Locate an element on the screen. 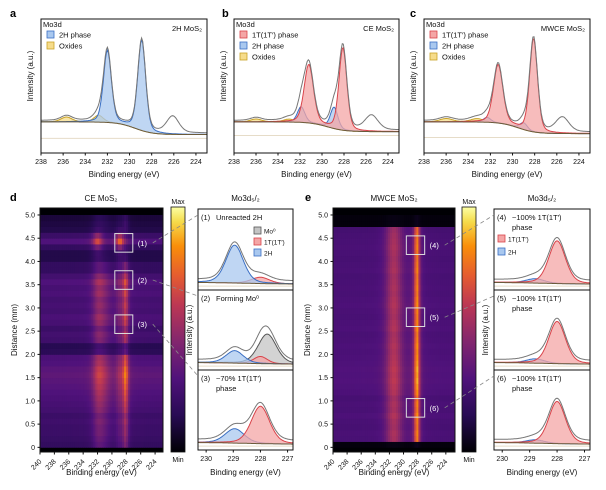 The image size is (606, 490). x-tick-label: 228 is located at coordinates (535, 162).